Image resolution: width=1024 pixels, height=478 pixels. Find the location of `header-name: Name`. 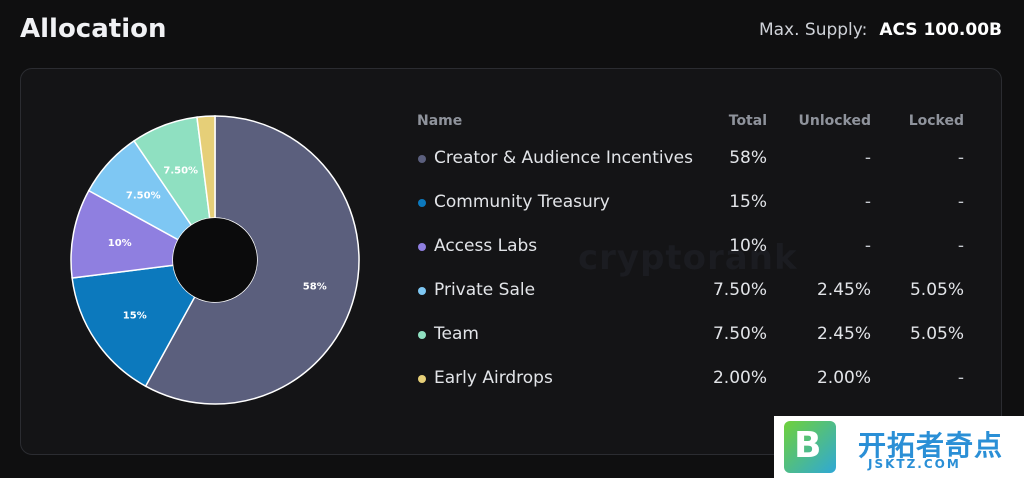

header-name: Name is located at coordinates (440, 121).